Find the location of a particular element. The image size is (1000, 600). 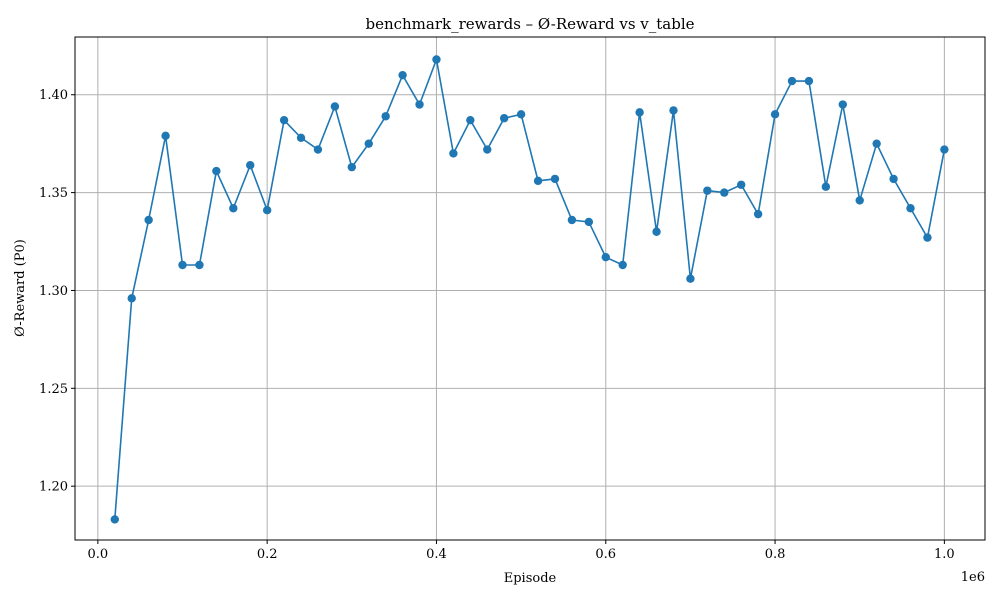

x-tick-label: 1.0 is located at coordinates (944, 554).